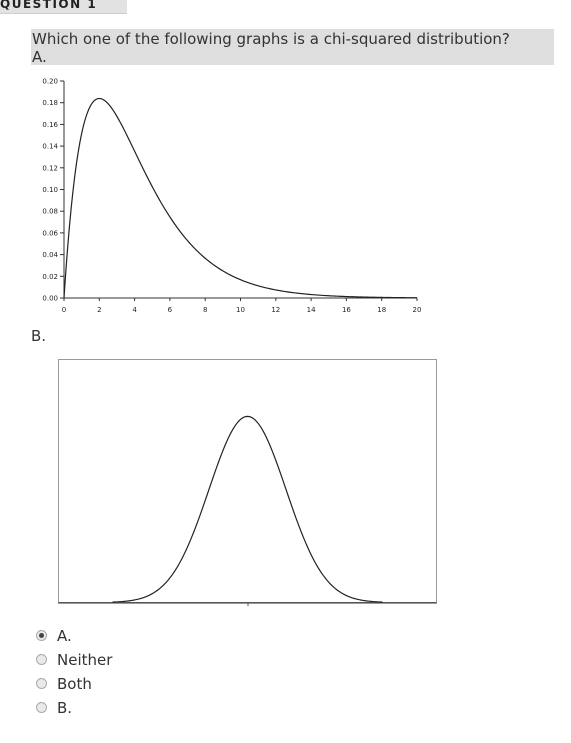  What do you see at coordinates (50, 82) in the screenshot?
I see `chart-a-y-tick-label: 0.20` at bounding box center [50, 82].